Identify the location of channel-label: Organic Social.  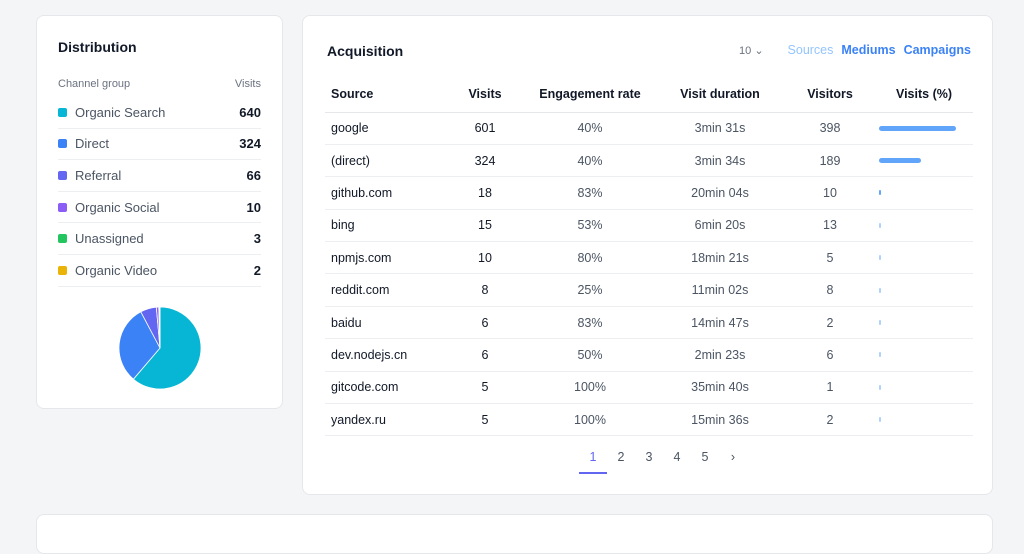
(161, 207).